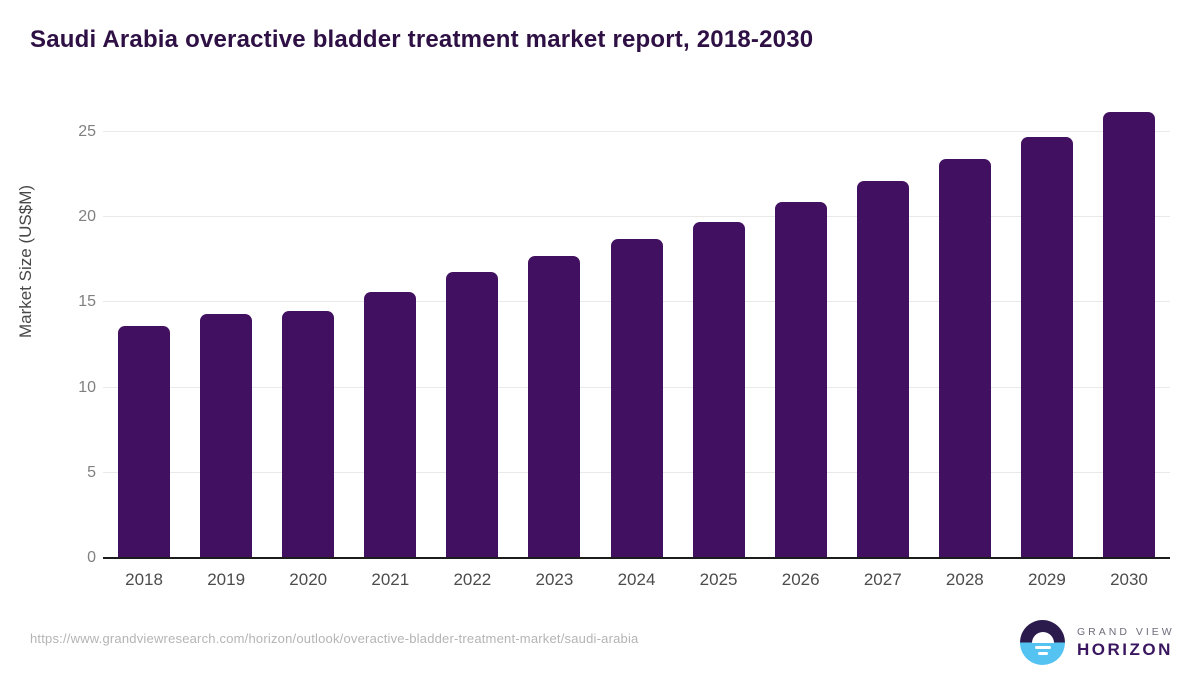 Image resolution: width=1200 pixels, height=675 pixels. What do you see at coordinates (308, 434) in the screenshot?
I see `bar-2020` at bounding box center [308, 434].